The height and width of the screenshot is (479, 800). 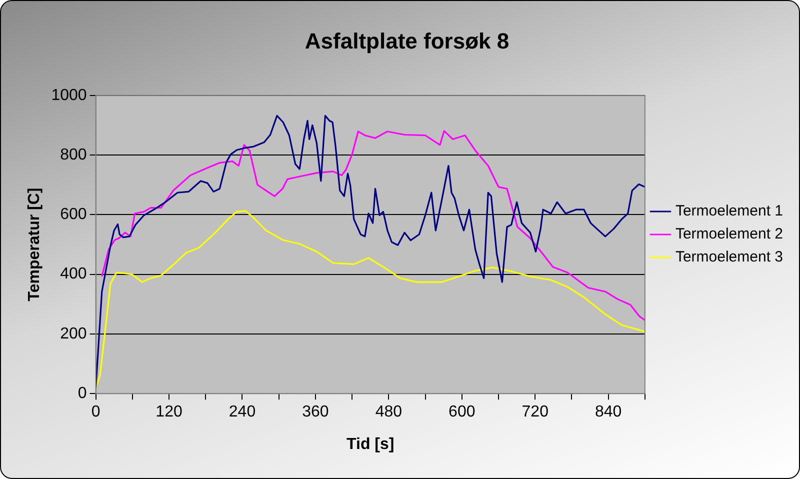 I want to click on x-tick-label: 120, so click(x=169, y=412).